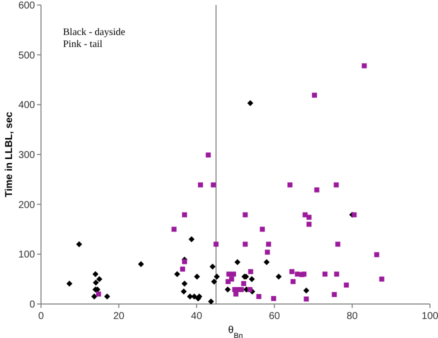  Describe the element at coordinates (27, 205) in the screenshot. I see `y-tick-label: 200` at that location.